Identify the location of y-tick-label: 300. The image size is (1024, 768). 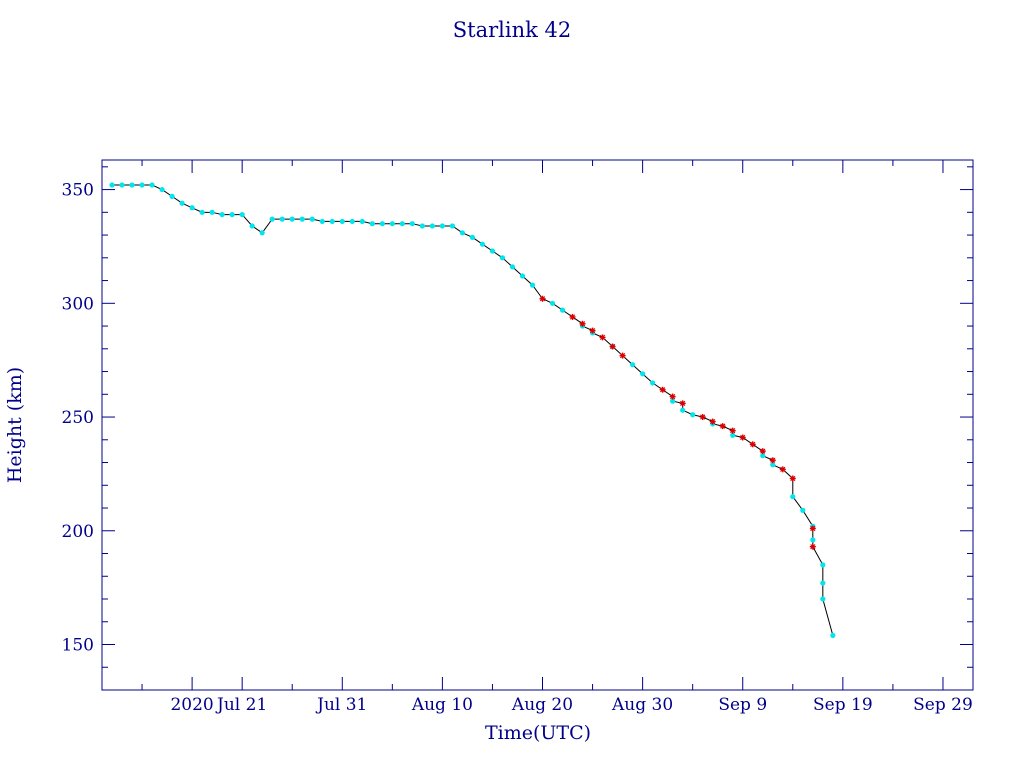
(78, 304).